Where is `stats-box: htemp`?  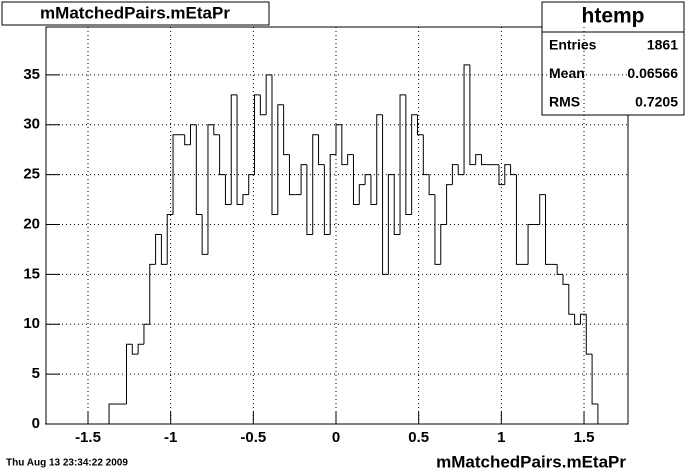
stats-box: htemp is located at coordinates (613, 58).